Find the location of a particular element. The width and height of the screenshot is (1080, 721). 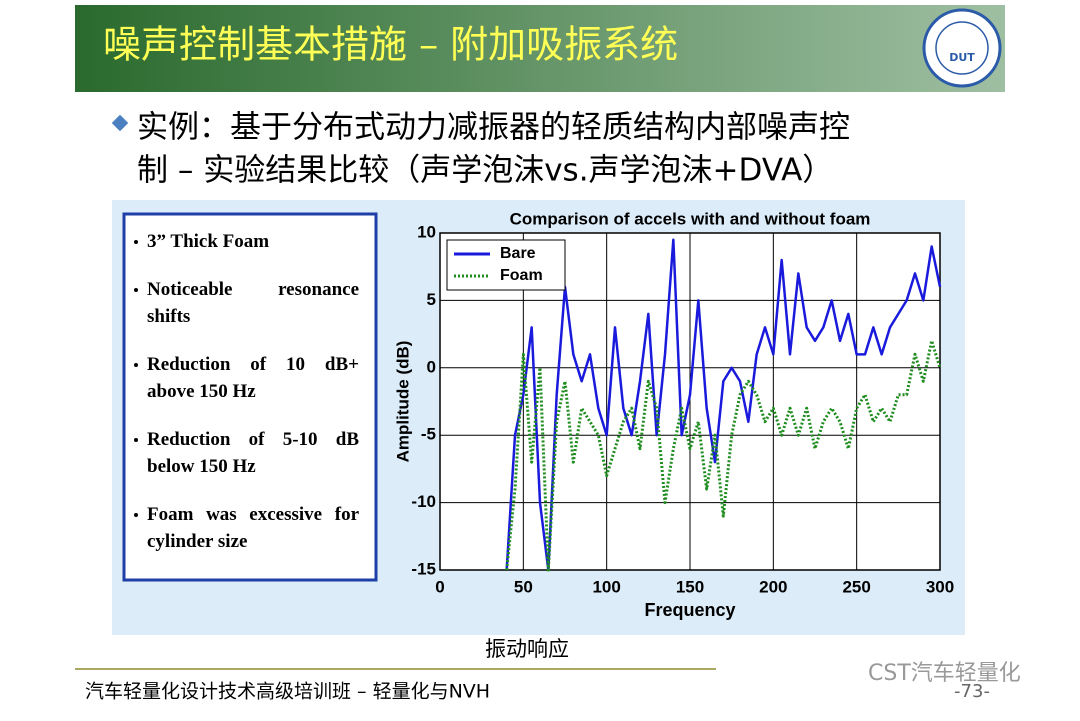

caption: 振动响应 is located at coordinates (527, 649).